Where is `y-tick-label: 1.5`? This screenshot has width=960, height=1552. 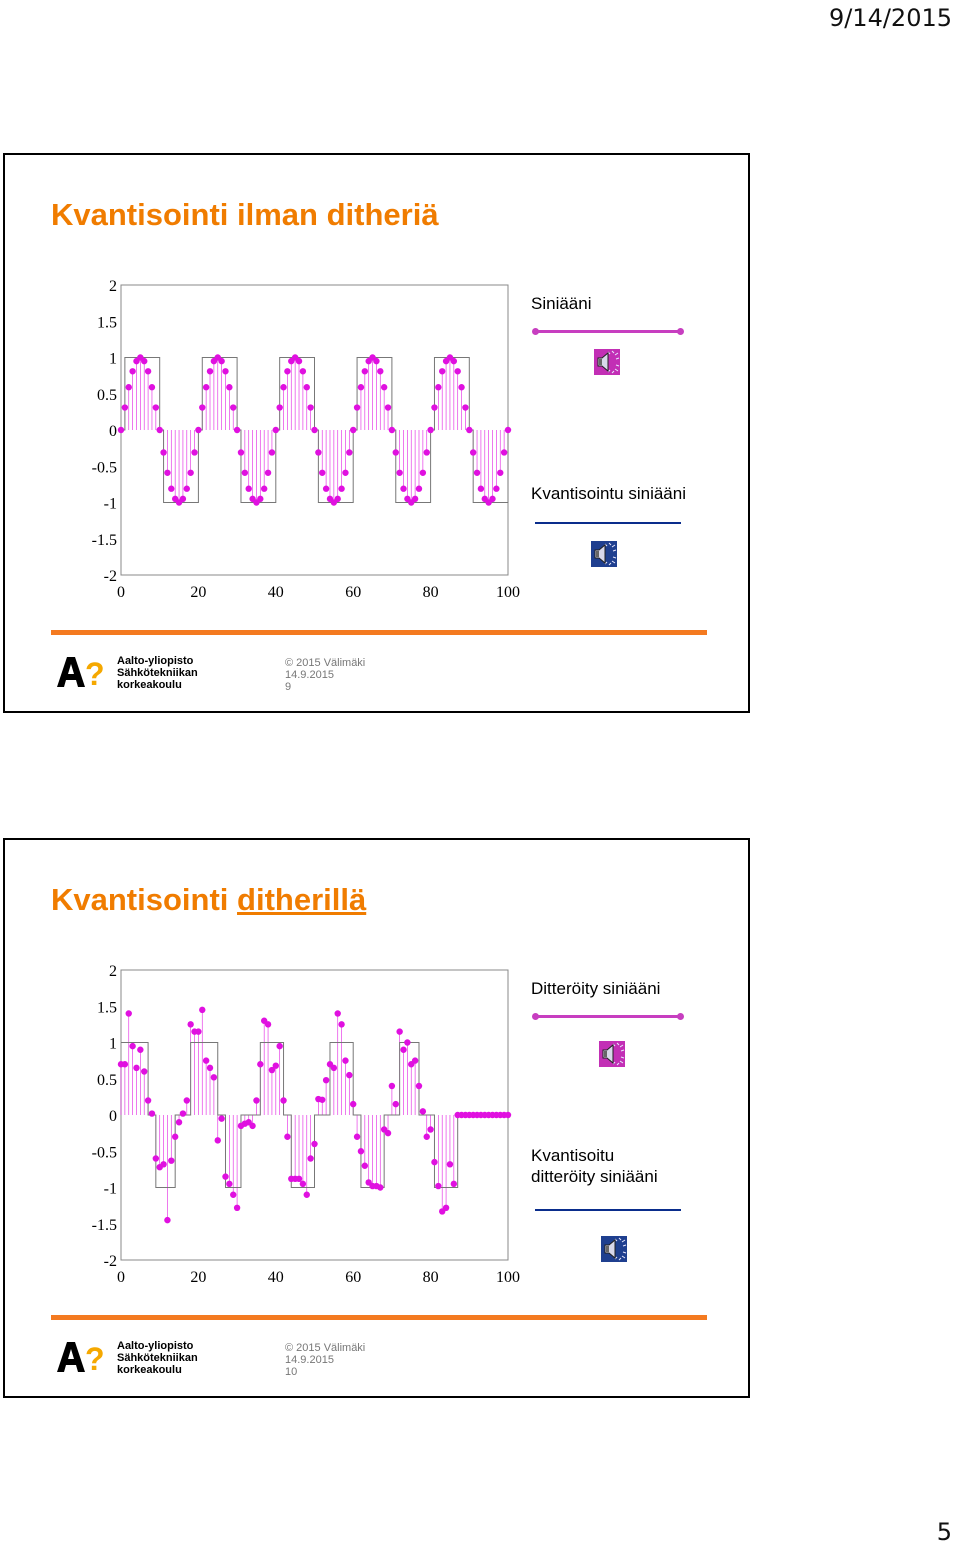
y-tick-label: 1.5 is located at coordinates (107, 322).